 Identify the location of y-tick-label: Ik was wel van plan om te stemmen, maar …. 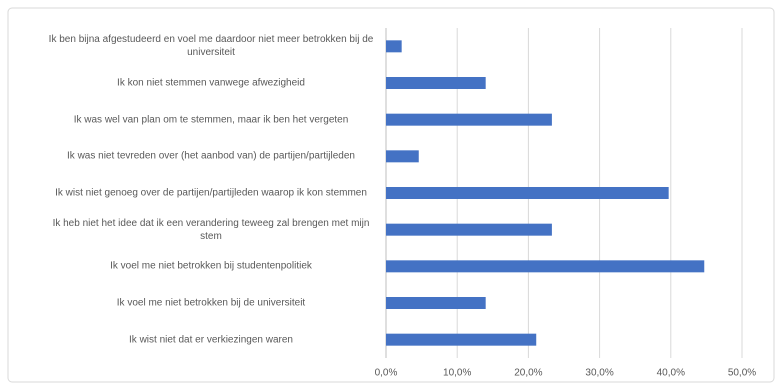
(211, 120).